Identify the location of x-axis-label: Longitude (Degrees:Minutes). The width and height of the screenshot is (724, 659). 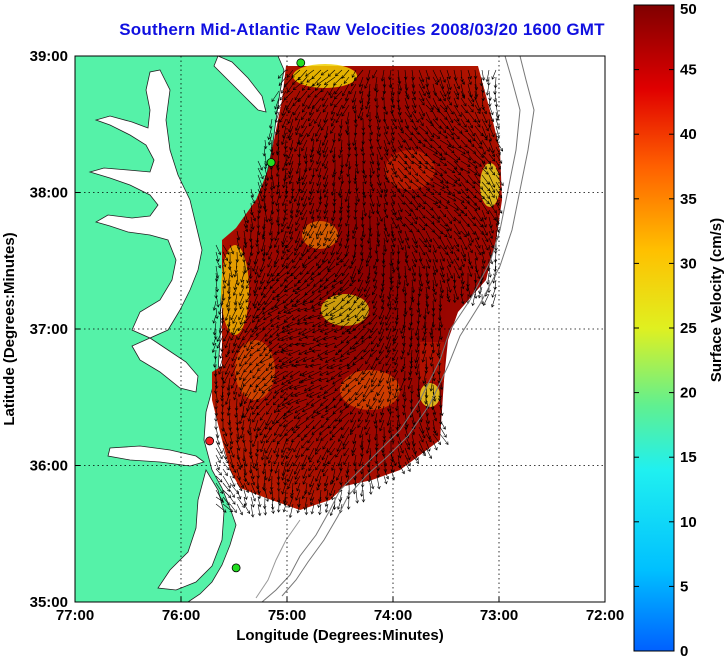
(340, 635).